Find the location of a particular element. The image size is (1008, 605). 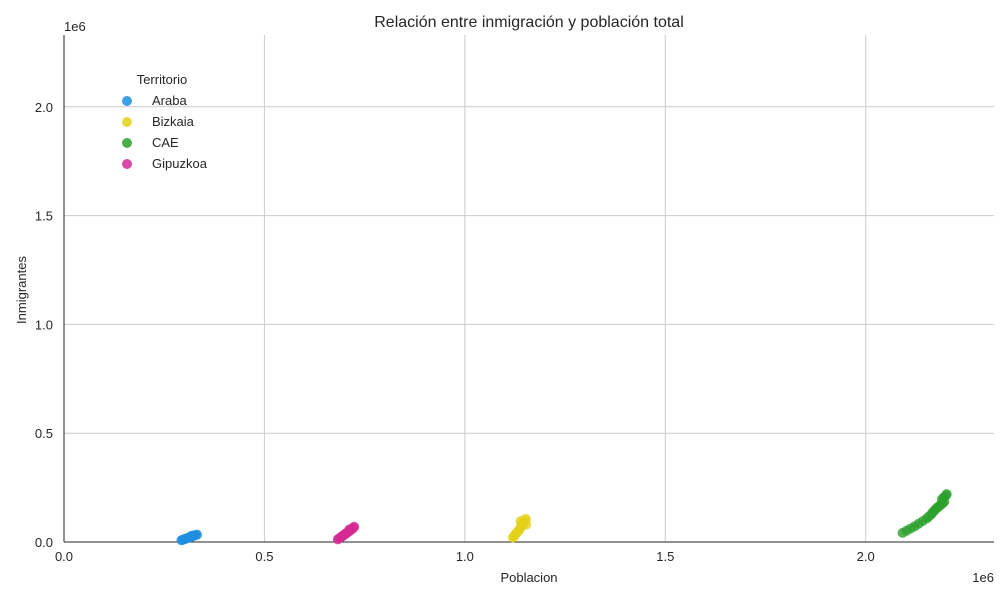

x-offset-label: 1e6 is located at coordinates (983, 577).